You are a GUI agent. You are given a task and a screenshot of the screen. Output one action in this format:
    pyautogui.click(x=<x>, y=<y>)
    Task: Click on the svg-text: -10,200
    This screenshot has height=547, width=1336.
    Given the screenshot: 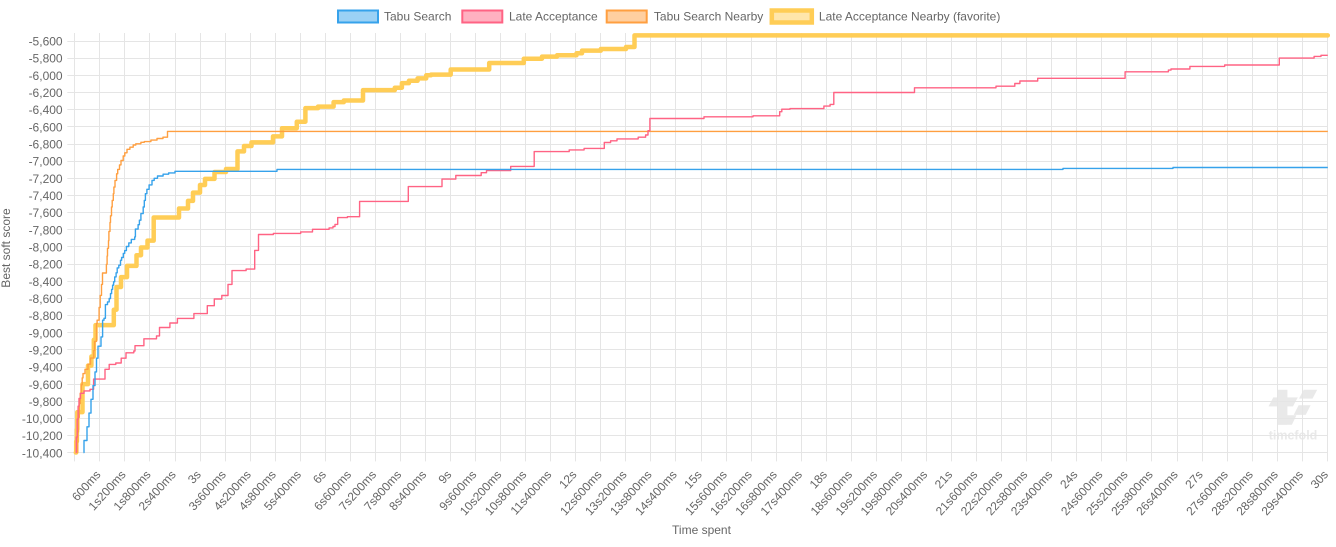 What is the action you would take?
    pyautogui.click(x=42, y=436)
    